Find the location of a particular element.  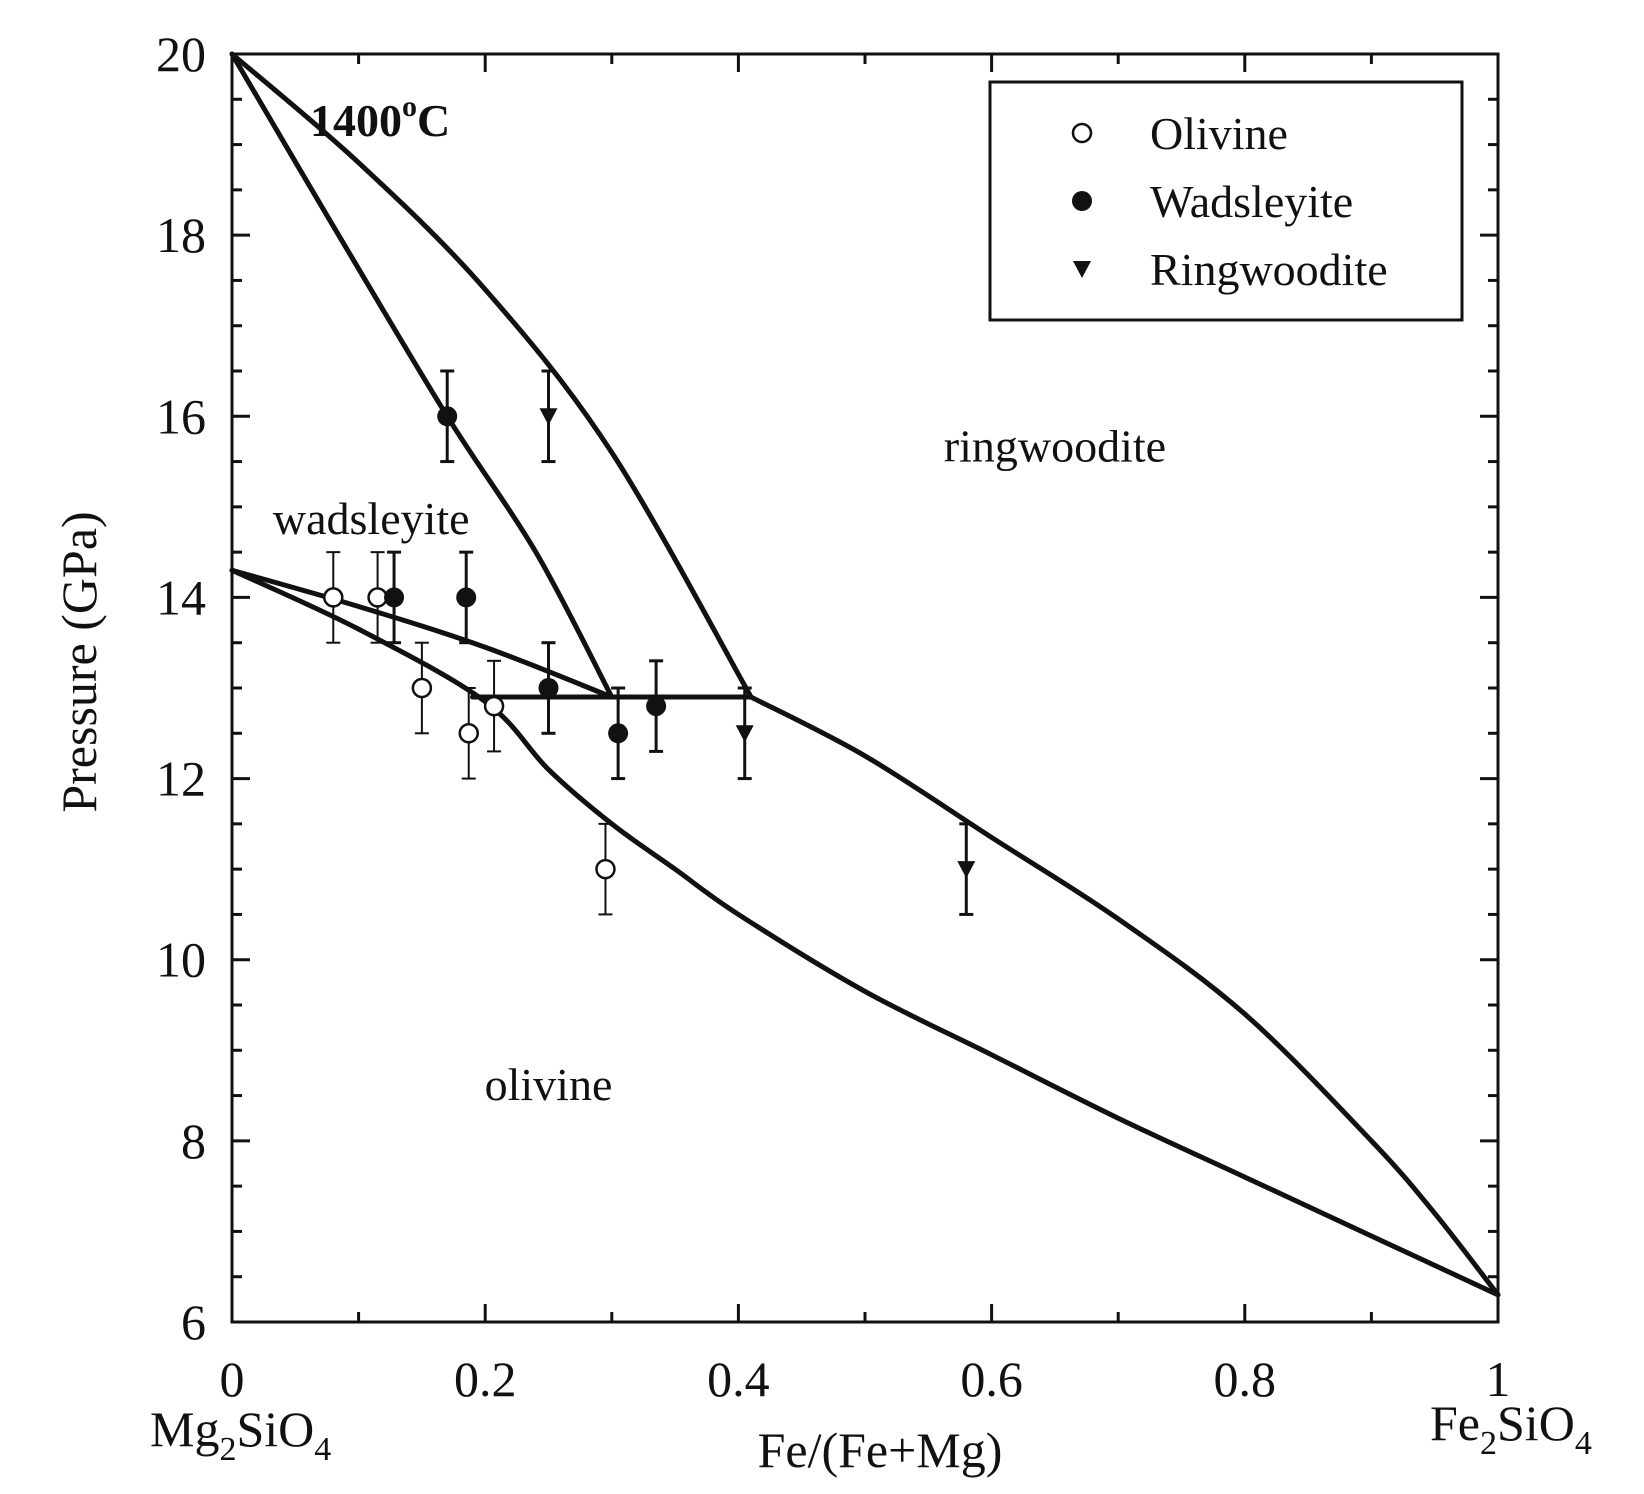

y-tick-label: 6 is located at coordinates (193, 1322).